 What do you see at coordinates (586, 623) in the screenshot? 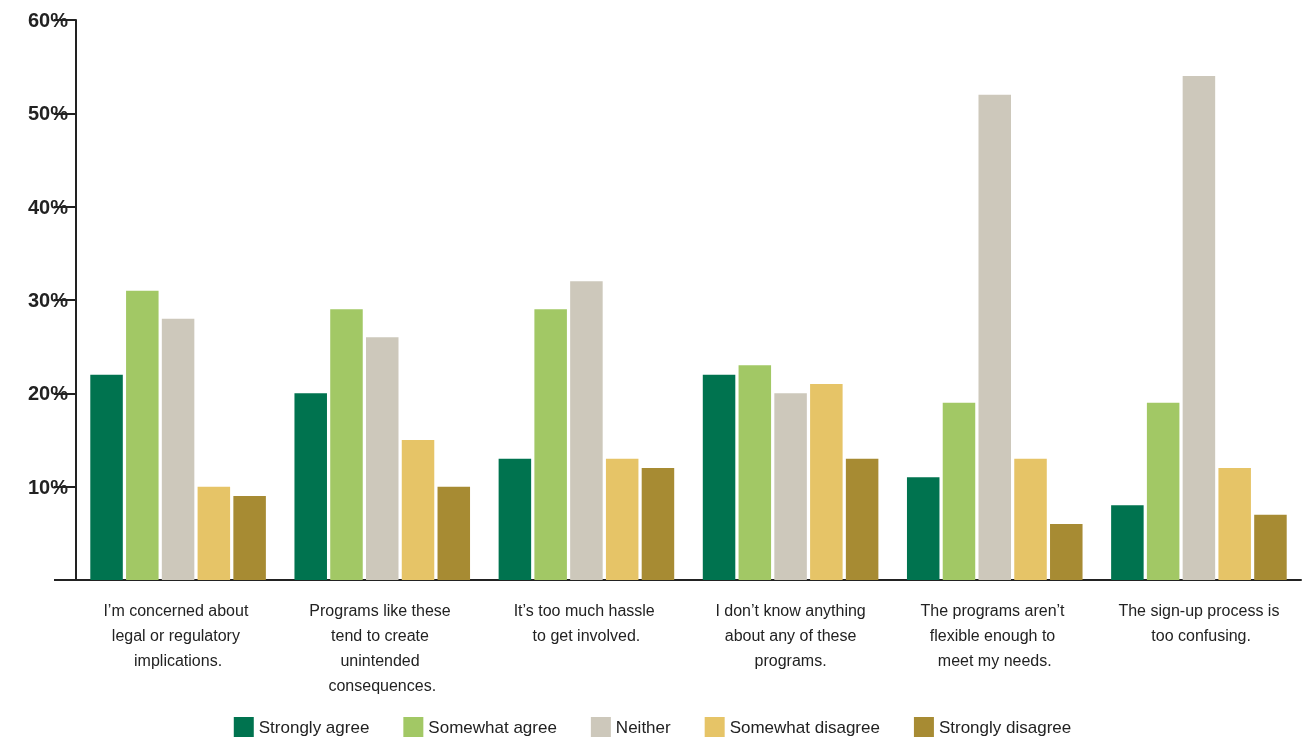
I see `x-tick-label: It’s too much hassle to get involved.` at bounding box center [586, 623].